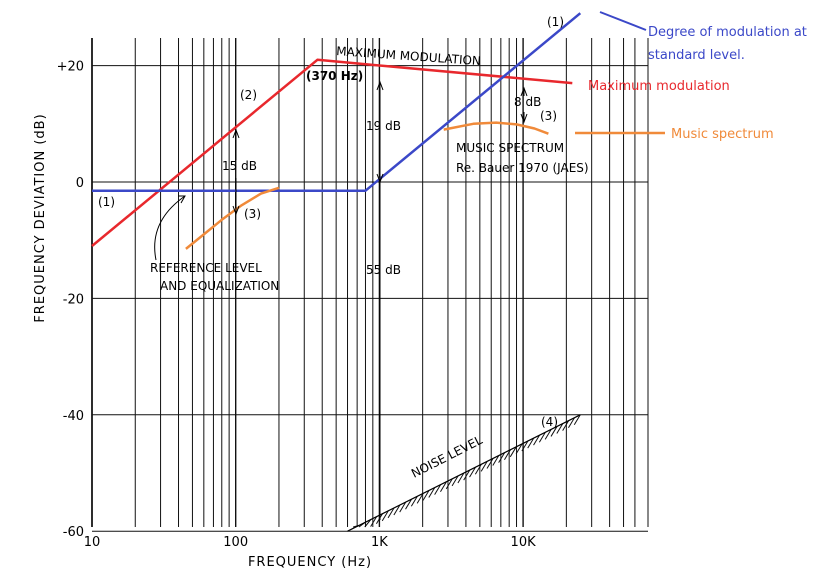 Image resolution: width=840 pixels, height=583 pixels. I want to click on x-tick-label: 10K, so click(524, 542).